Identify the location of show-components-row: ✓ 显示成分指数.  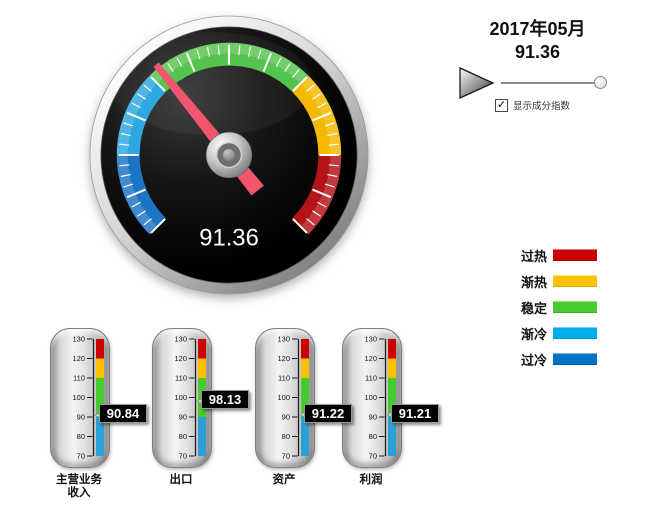
(532, 105).